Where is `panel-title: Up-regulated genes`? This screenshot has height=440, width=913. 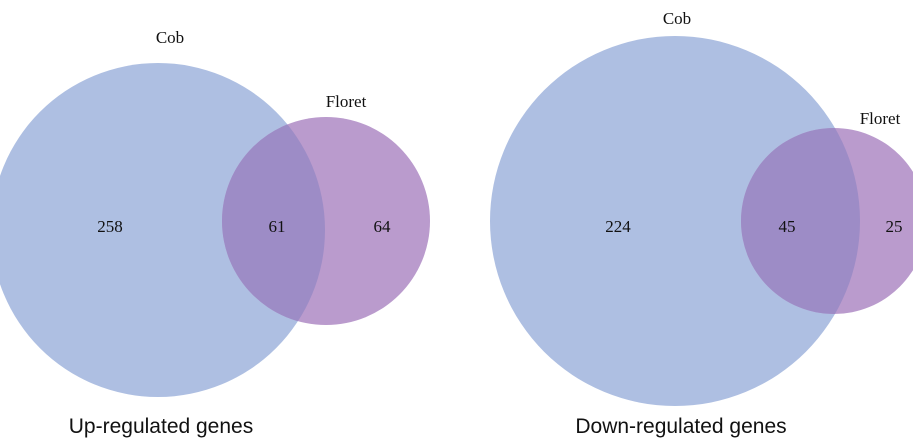 panel-title: Up-regulated genes is located at coordinates (161, 426).